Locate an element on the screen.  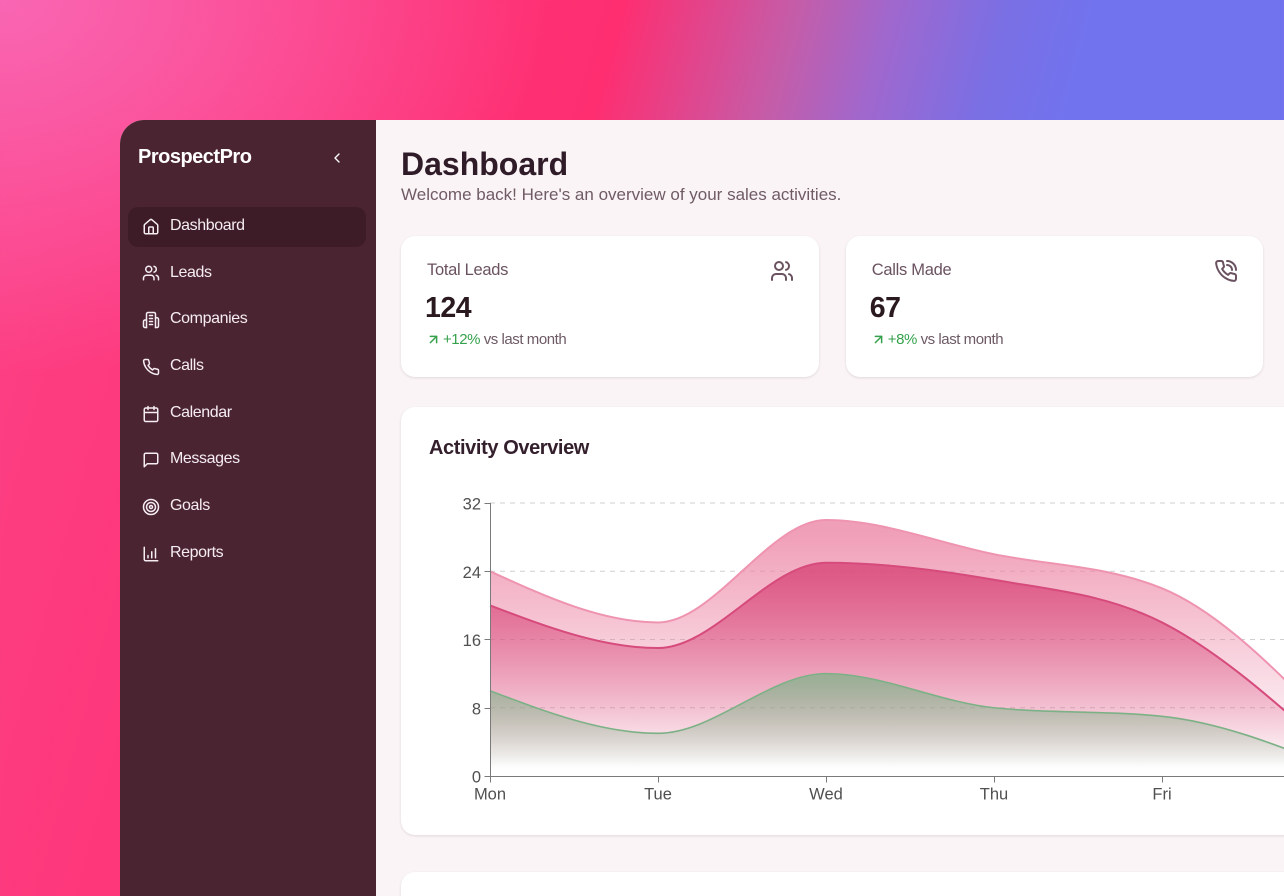
svg-text: Mon is located at coordinates (490, 795).